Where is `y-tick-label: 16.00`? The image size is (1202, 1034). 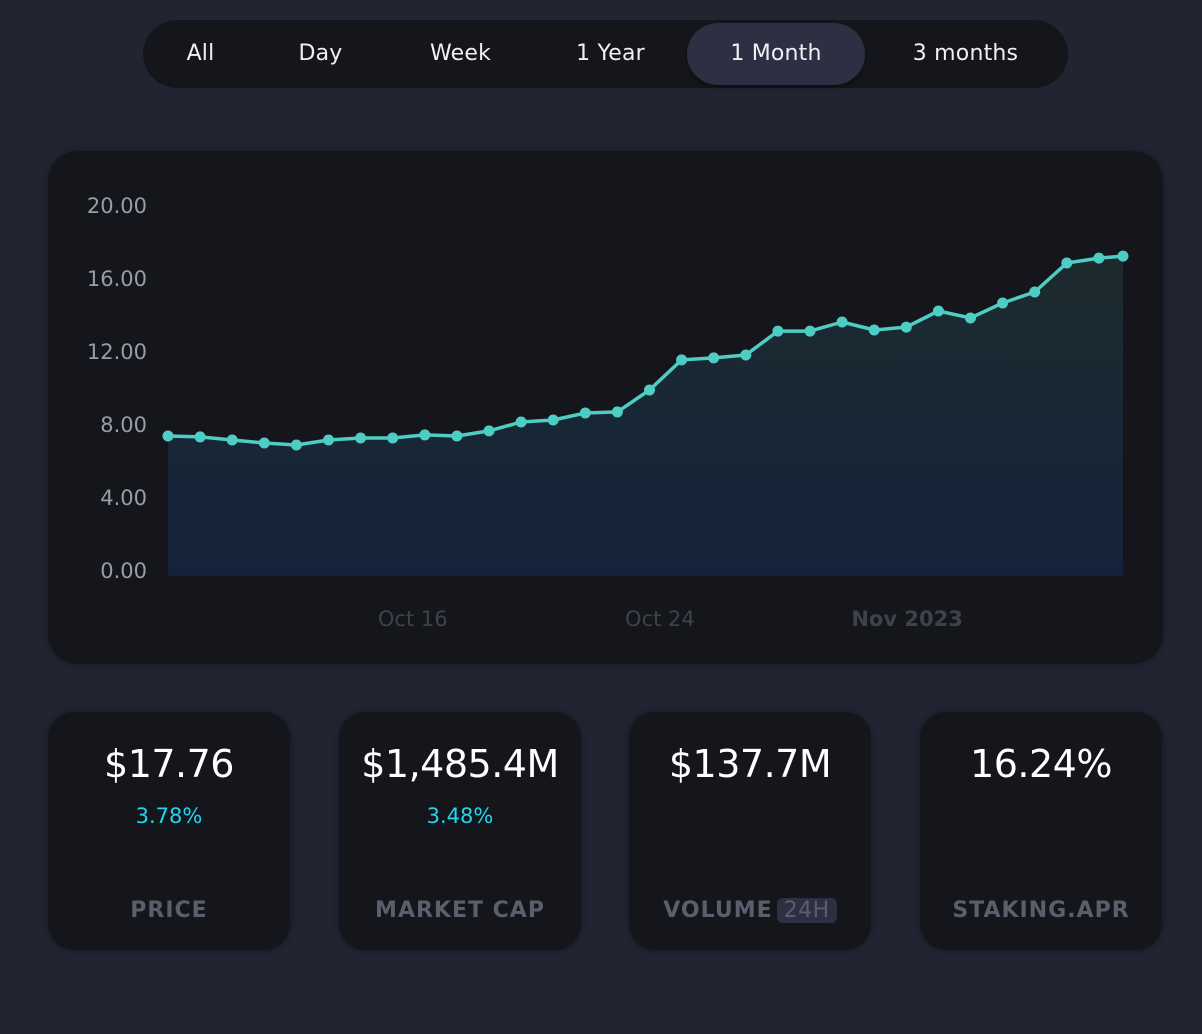
y-tick-label: 16.00 is located at coordinates (117, 279).